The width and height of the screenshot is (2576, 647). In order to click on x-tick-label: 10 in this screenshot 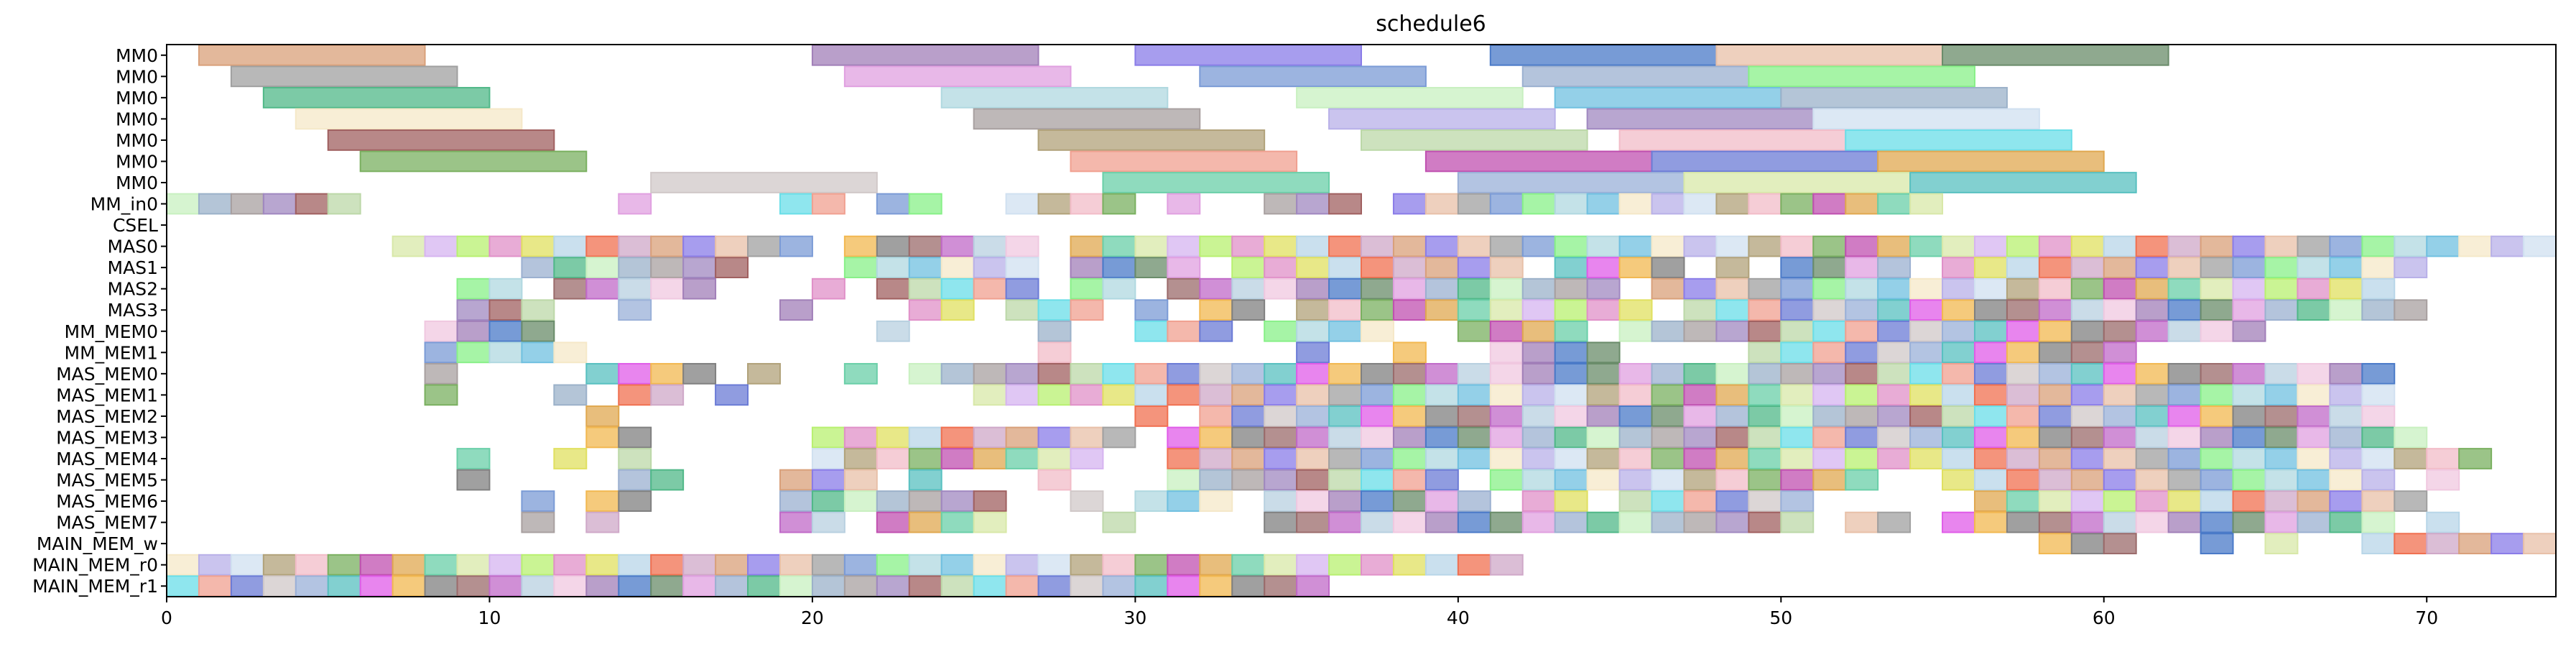, I will do `click(489, 617)`.